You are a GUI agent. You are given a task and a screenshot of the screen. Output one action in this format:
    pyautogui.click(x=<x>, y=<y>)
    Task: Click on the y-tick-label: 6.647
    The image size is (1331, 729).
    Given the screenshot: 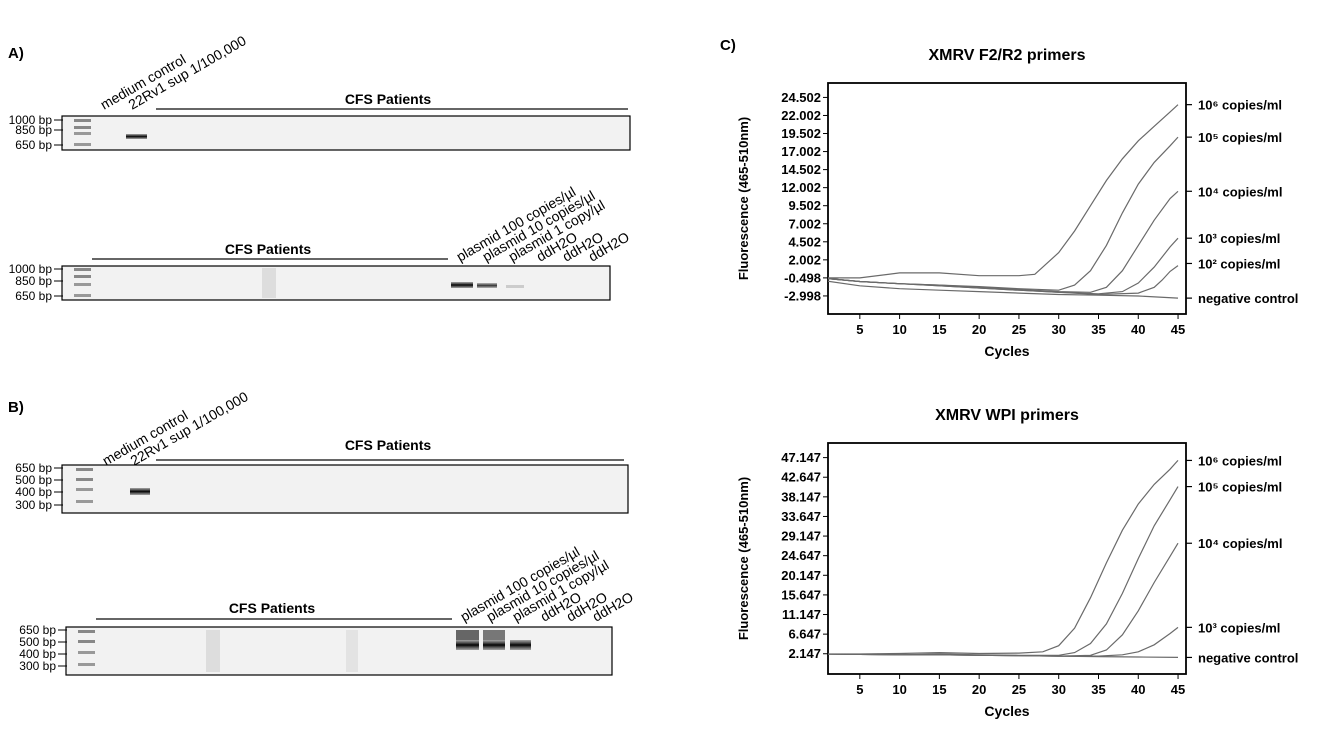 What is the action you would take?
    pyautogui.click(x=804, y=634)
    